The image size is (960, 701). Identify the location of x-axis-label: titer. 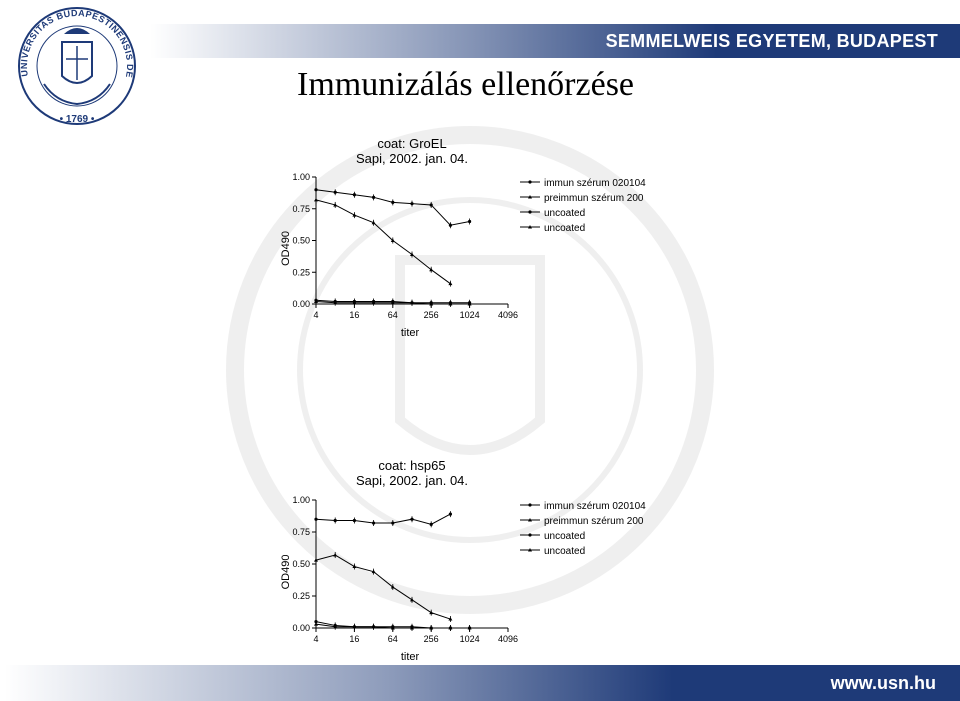
(410, 657).